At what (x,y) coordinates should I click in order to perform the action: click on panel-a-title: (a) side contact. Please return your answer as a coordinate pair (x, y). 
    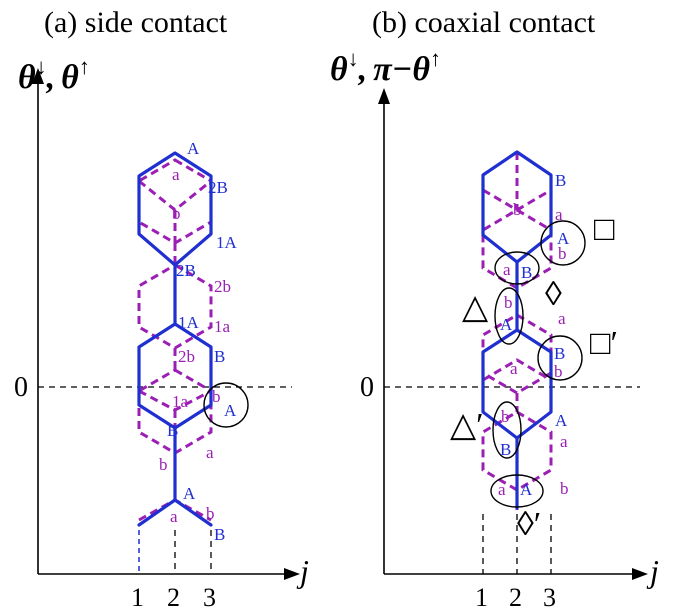
    Looking at the image, I should click on (136, 22).